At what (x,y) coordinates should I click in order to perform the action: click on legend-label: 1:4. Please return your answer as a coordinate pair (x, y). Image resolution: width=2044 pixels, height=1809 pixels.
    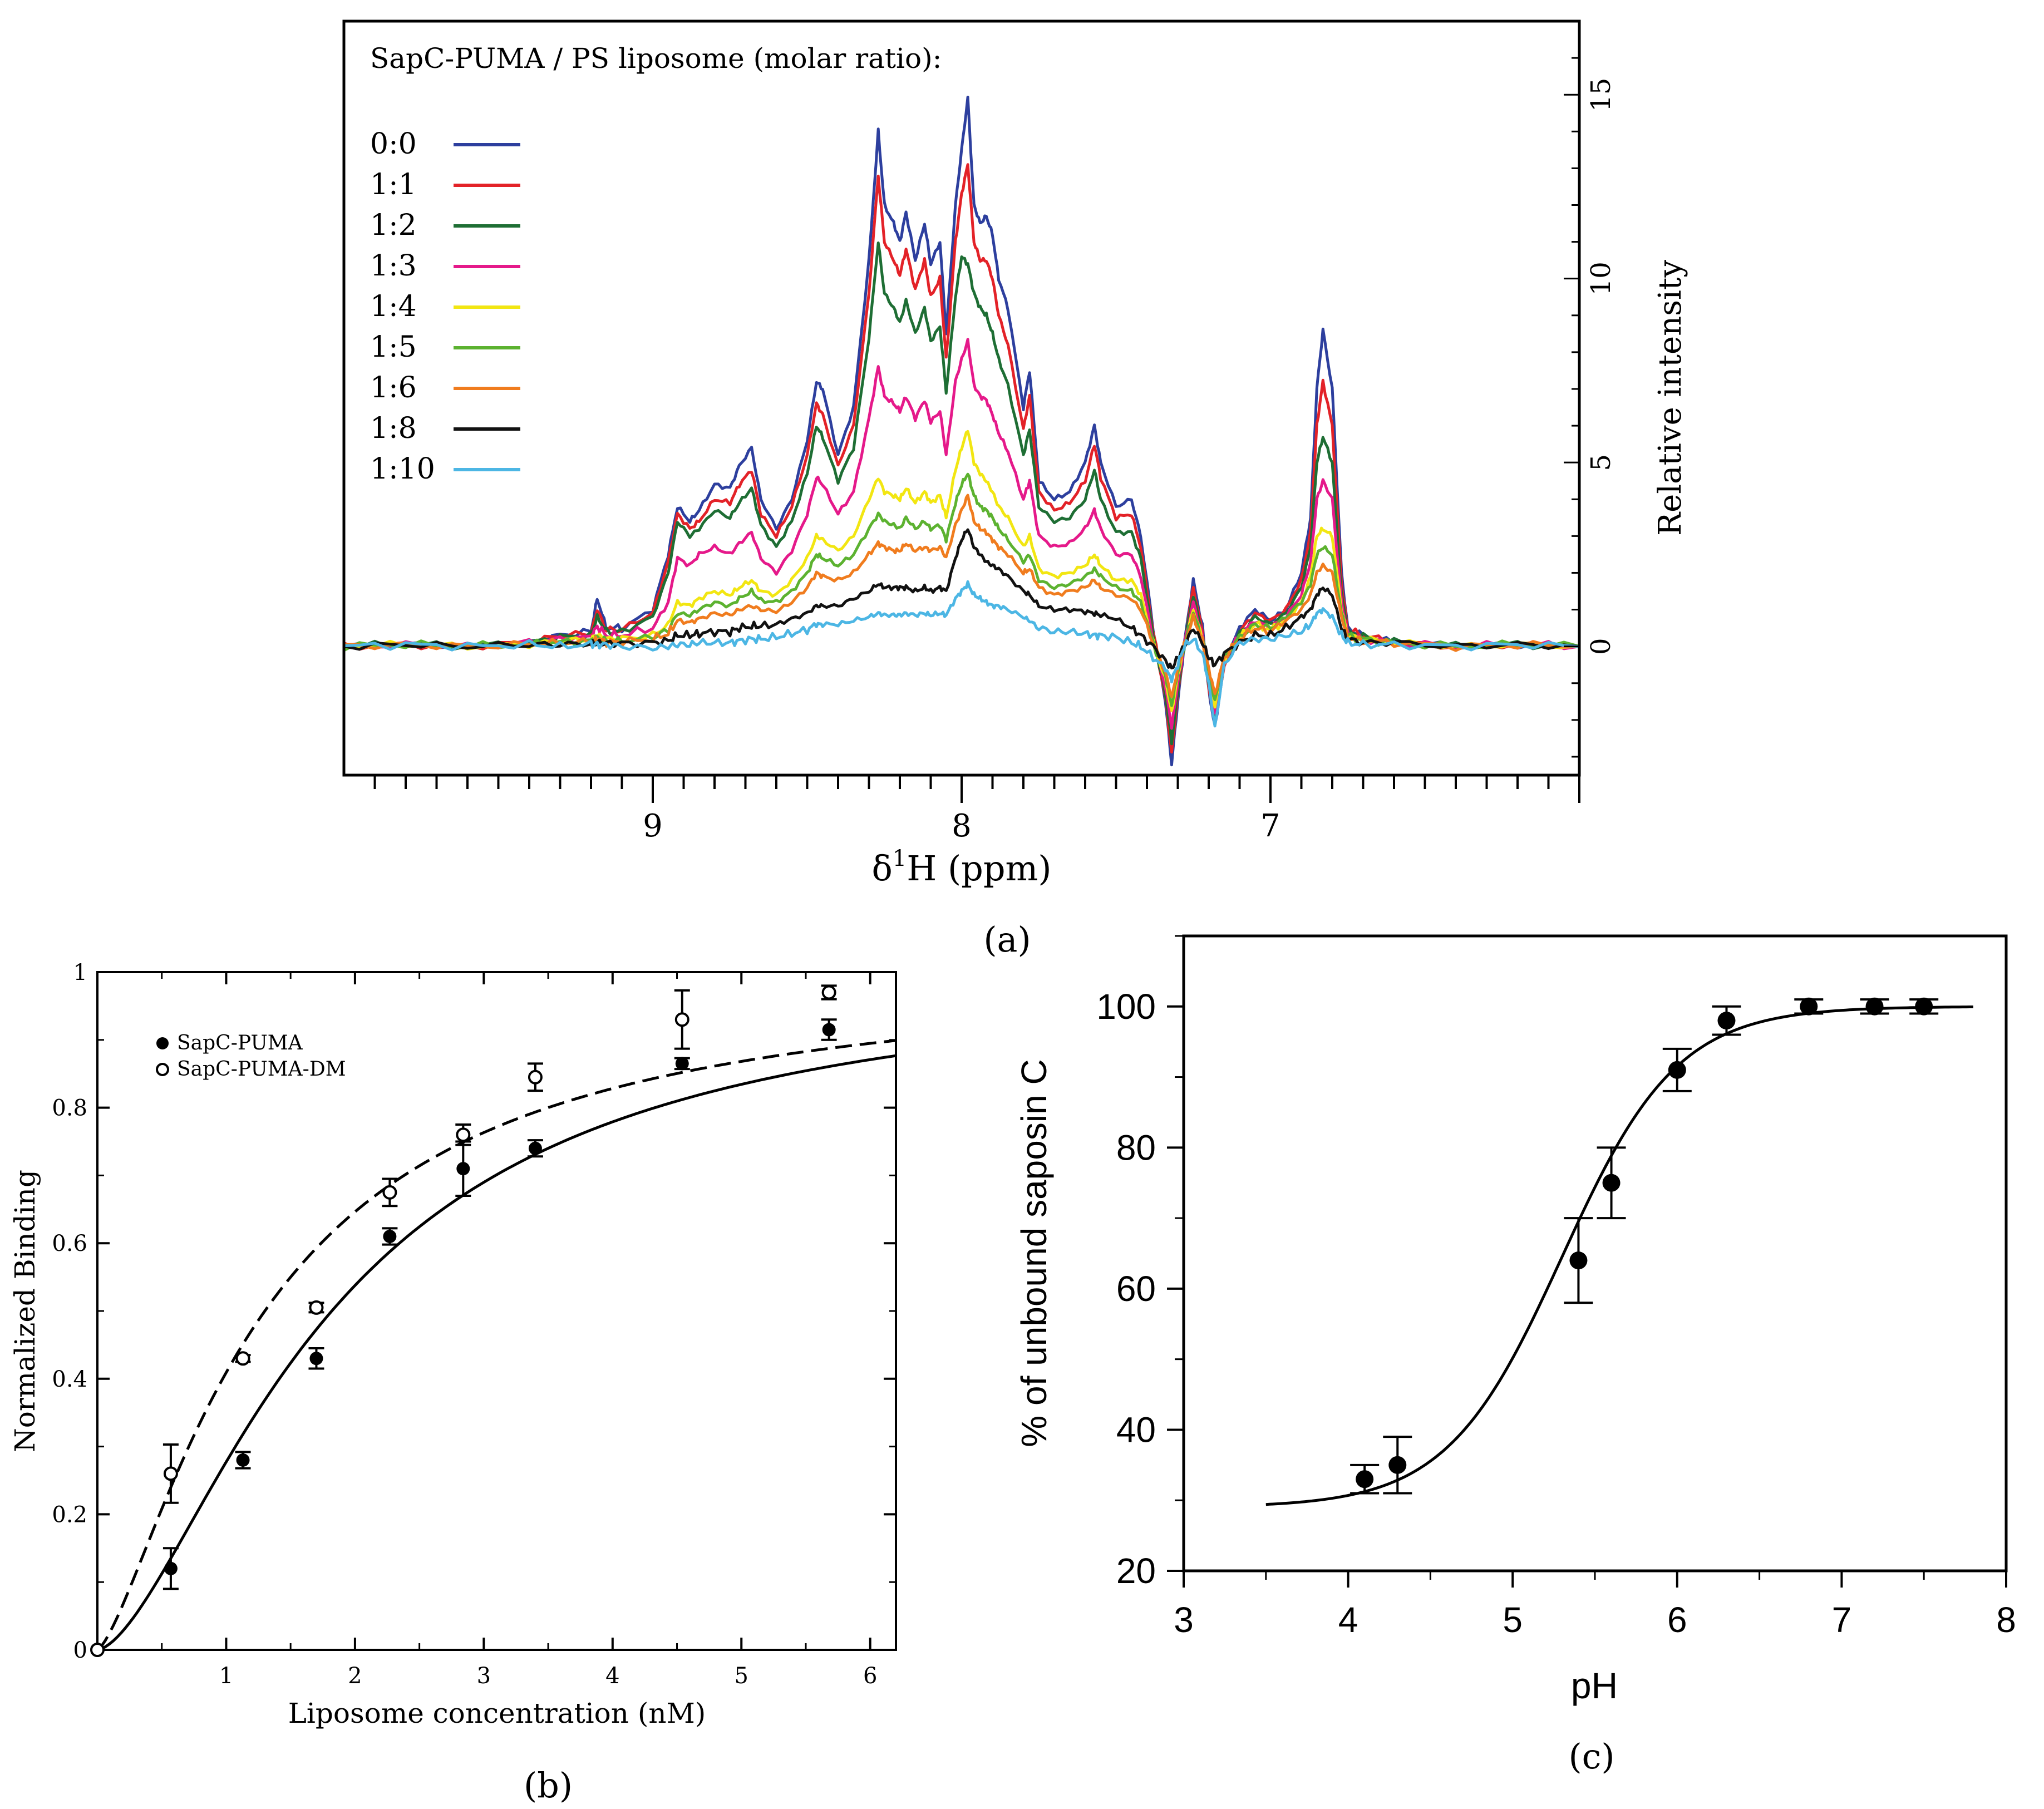
    Looking at the image, I should click on (393, 306).